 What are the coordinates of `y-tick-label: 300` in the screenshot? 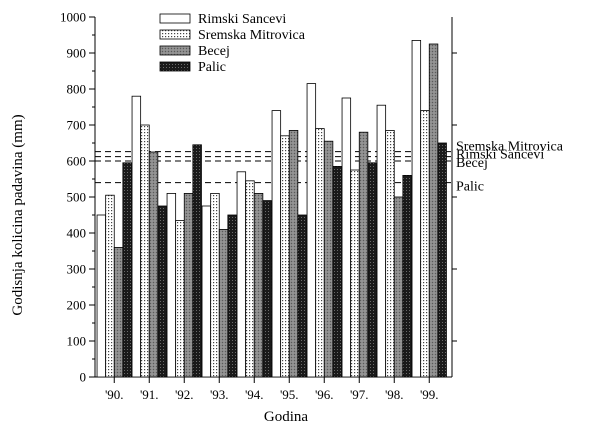 It's located at (77, 269).